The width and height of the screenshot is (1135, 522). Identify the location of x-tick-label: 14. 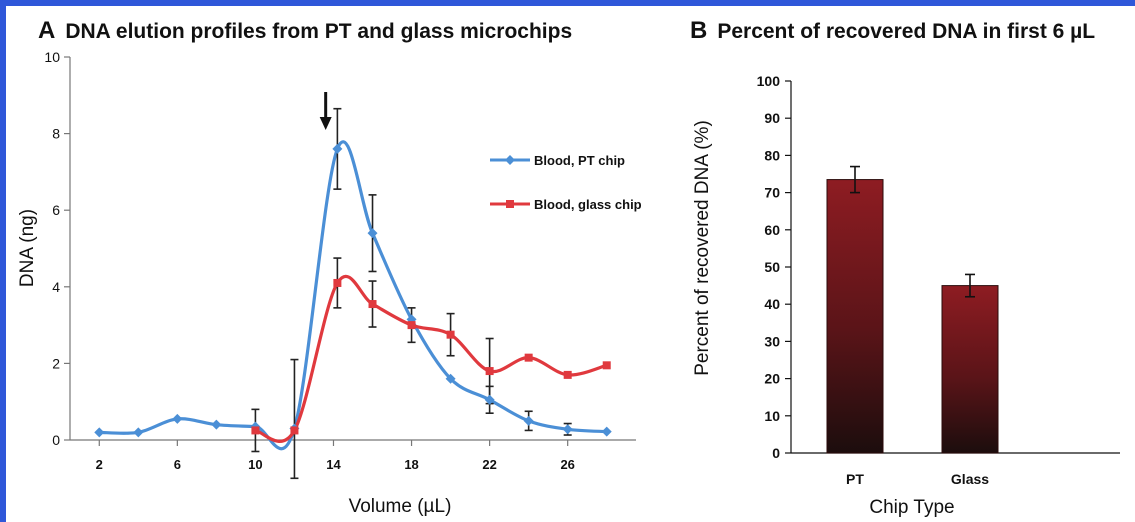
(333, 464).